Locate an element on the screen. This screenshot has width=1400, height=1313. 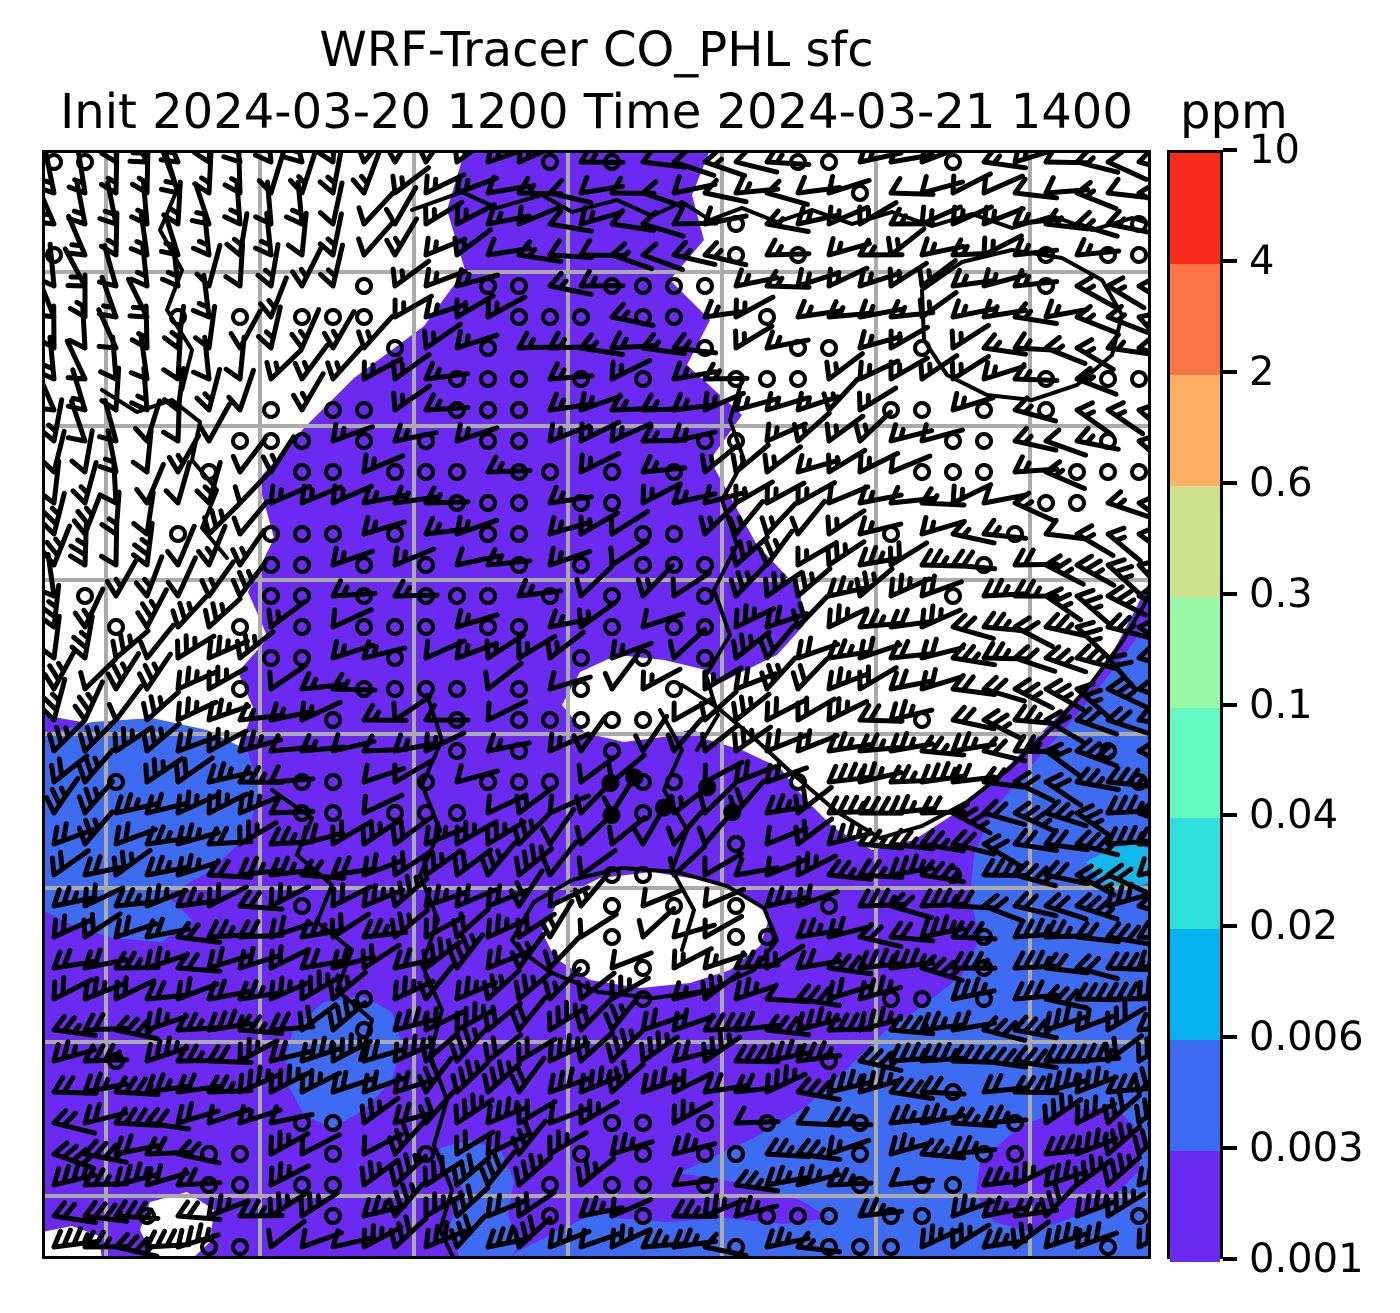
colorbar-tick-label: 0.04 is located at coordinates (1294, 815).